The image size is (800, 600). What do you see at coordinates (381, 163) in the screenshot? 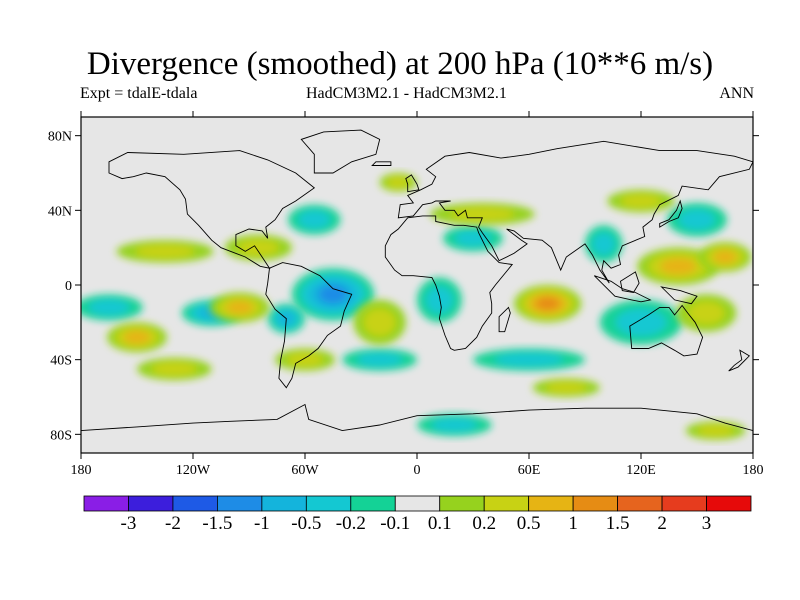
I see `iceland-coast` at bounding box center [381, 163].